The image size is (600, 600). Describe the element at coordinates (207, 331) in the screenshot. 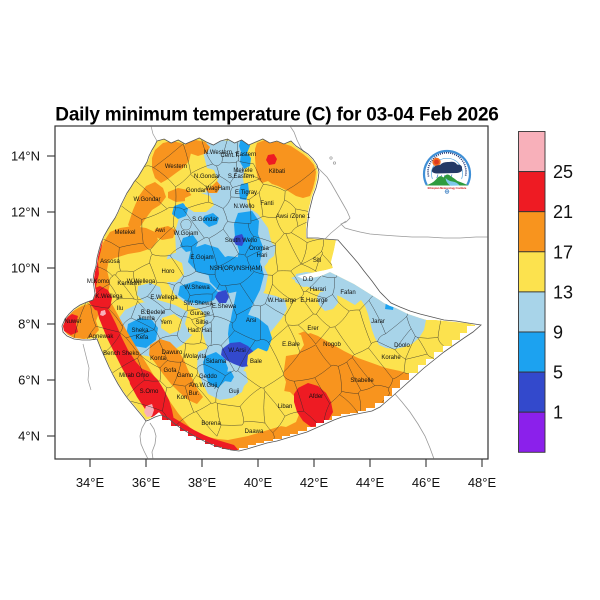

I see `svg-text: Hal.` at that location.